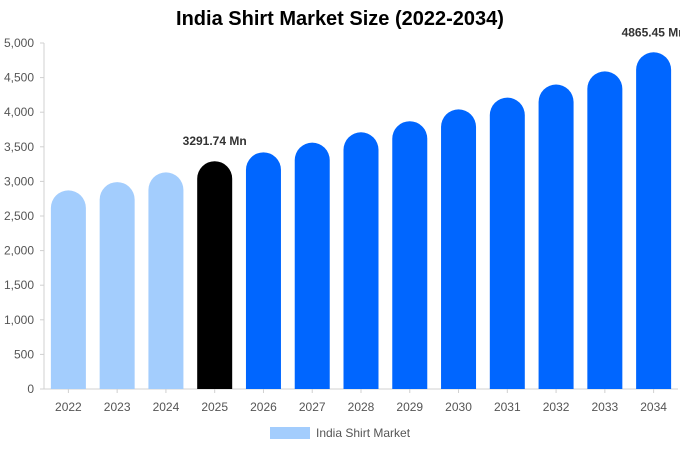  I want to click on y-tick-label: 0, so click(30, 389).